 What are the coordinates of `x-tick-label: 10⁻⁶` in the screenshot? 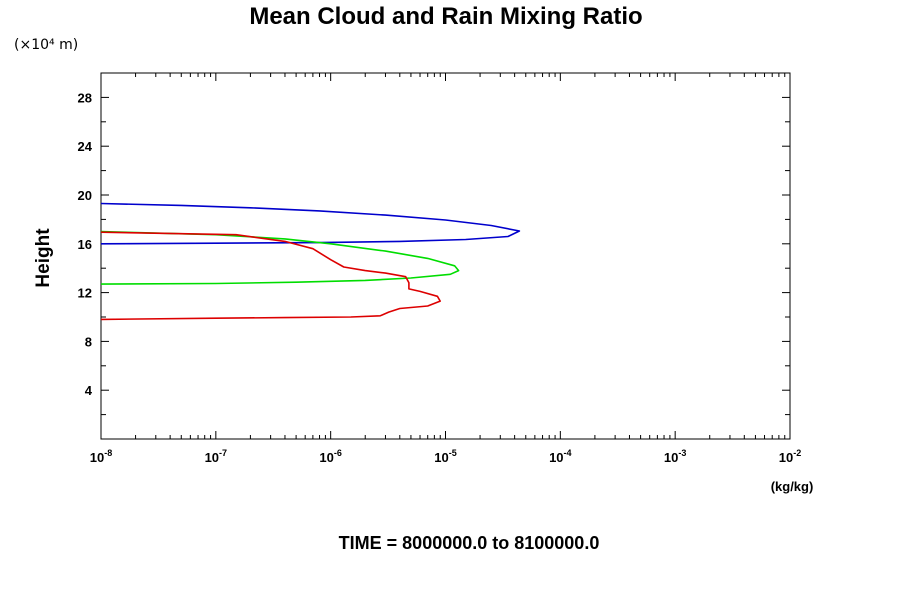 It's located at (330, 456).